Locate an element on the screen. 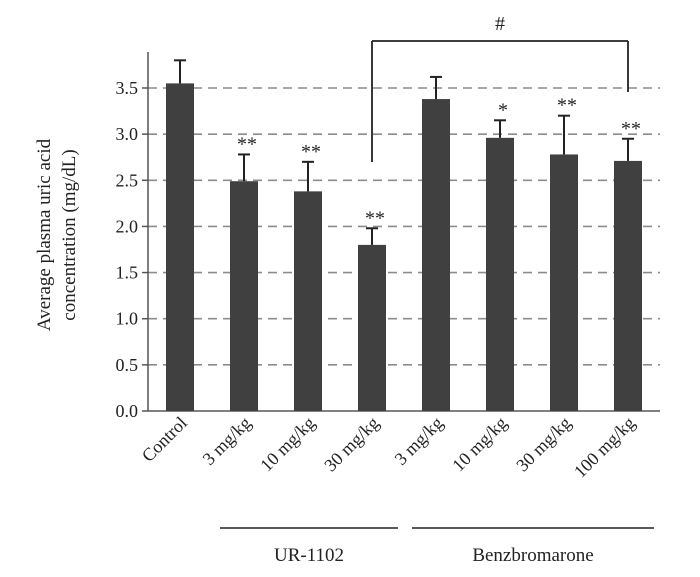  y-tick-label: 2.5 is located at coordinates (127, 180).